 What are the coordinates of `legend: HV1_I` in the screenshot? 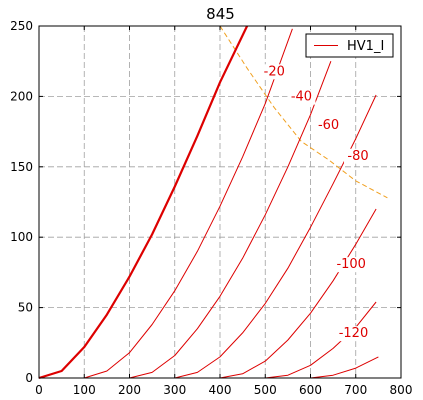 It's located at (349, 45).